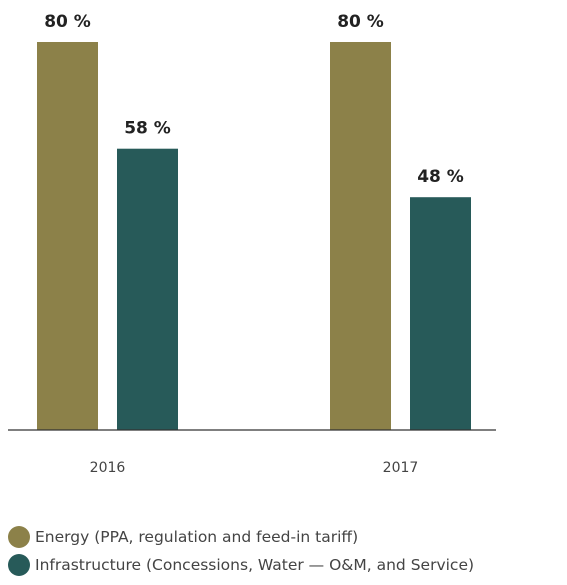 Image resolution: width=567 pixels, height=585 pixels. I want to click on x-tick-labels: 2016 2017, so click(254, 468).